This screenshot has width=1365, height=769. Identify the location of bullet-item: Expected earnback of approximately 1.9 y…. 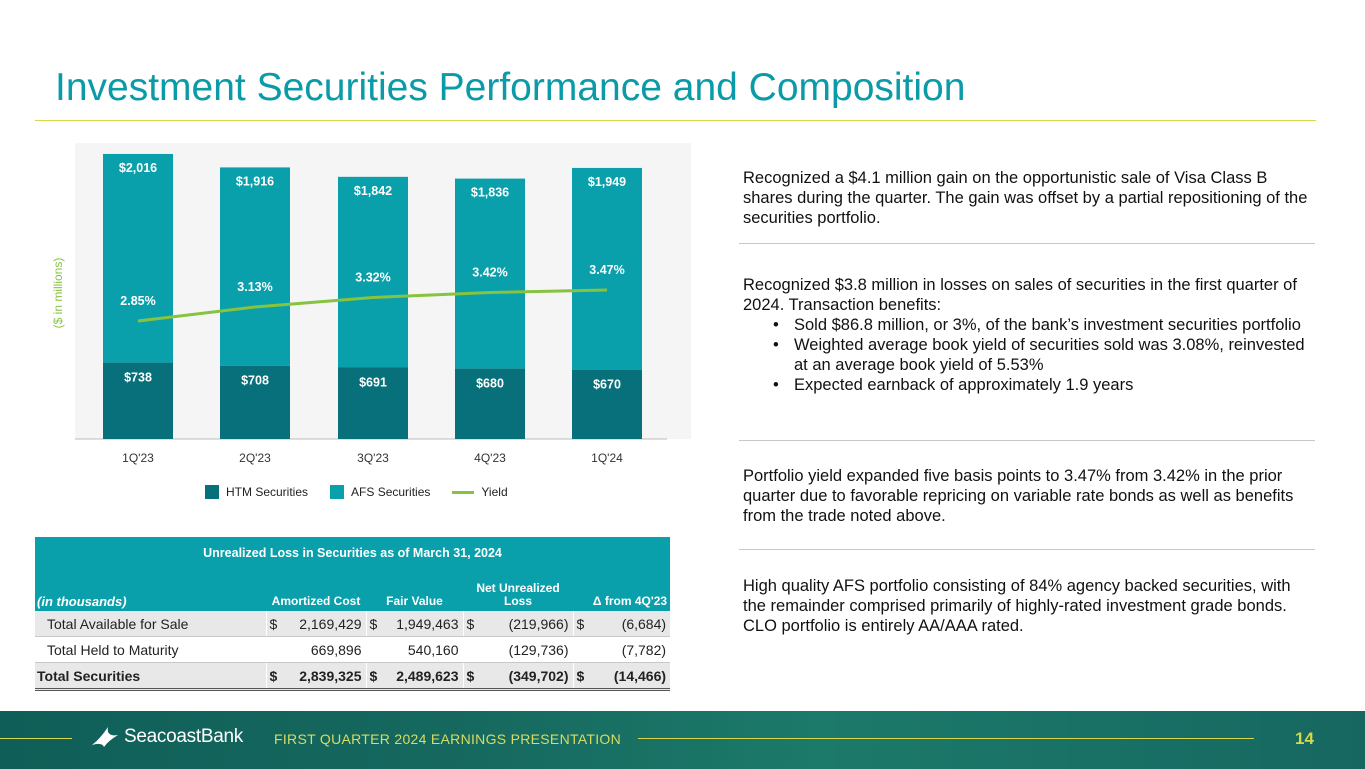
(1030, 385).